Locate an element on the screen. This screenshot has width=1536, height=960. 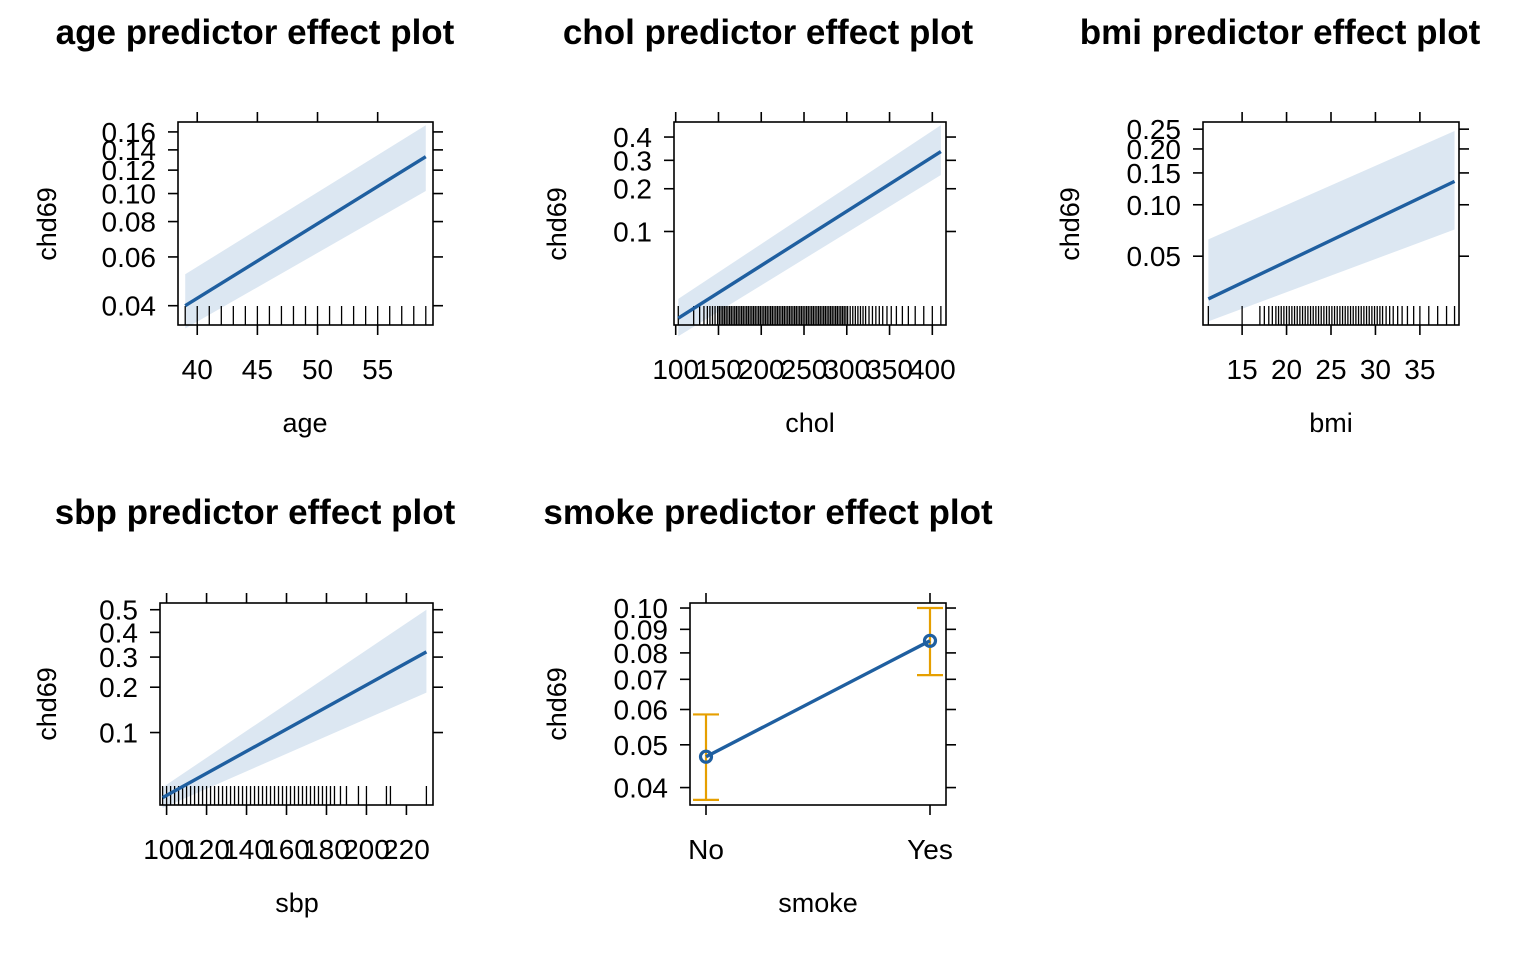
age-y-tick-label: 0.08 is located at coordinates (129, 222).